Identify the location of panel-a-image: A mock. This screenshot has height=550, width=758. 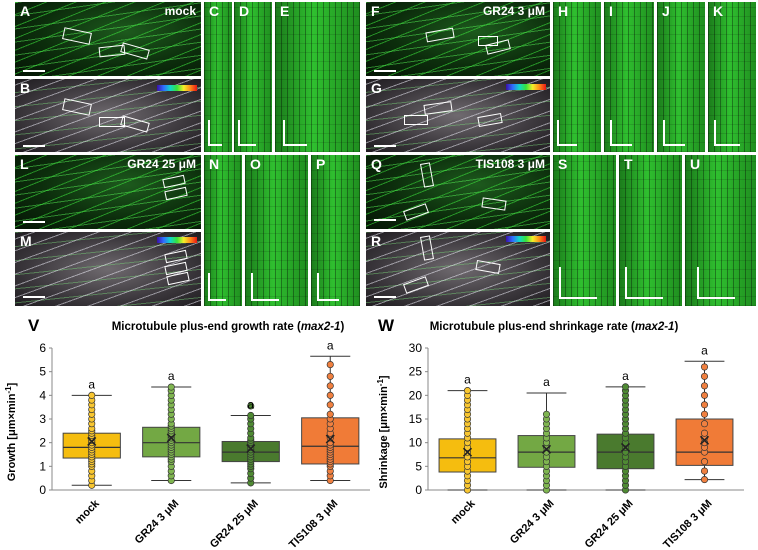
(108, 39).